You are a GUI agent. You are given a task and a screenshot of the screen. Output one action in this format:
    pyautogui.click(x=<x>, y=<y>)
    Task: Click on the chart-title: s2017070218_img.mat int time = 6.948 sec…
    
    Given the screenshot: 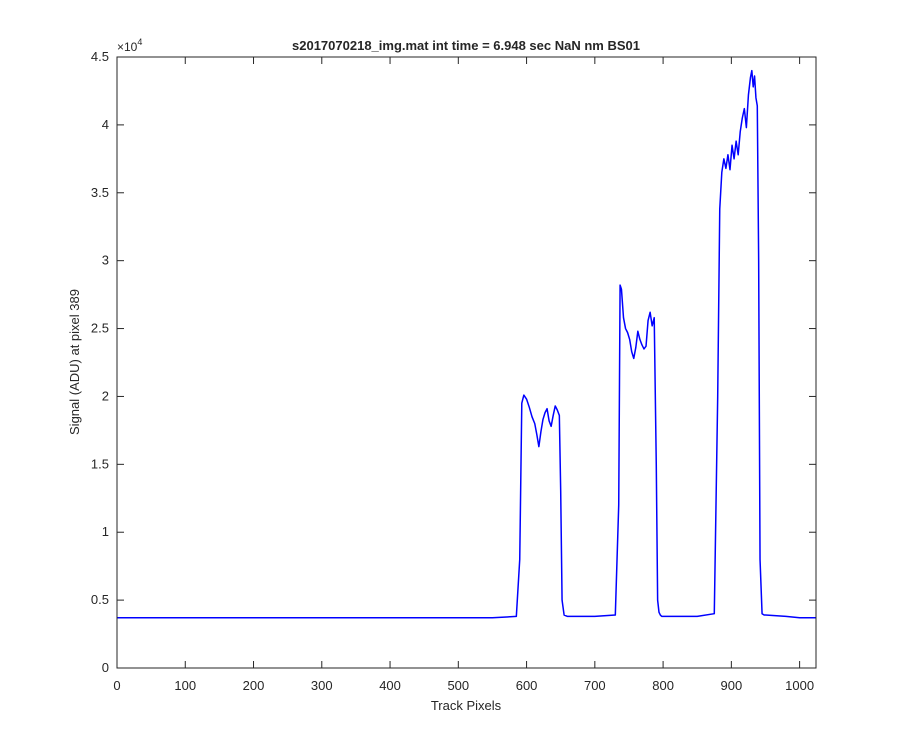 What is the action you would take?
    pyautogui.click(x=466, y=45)
    